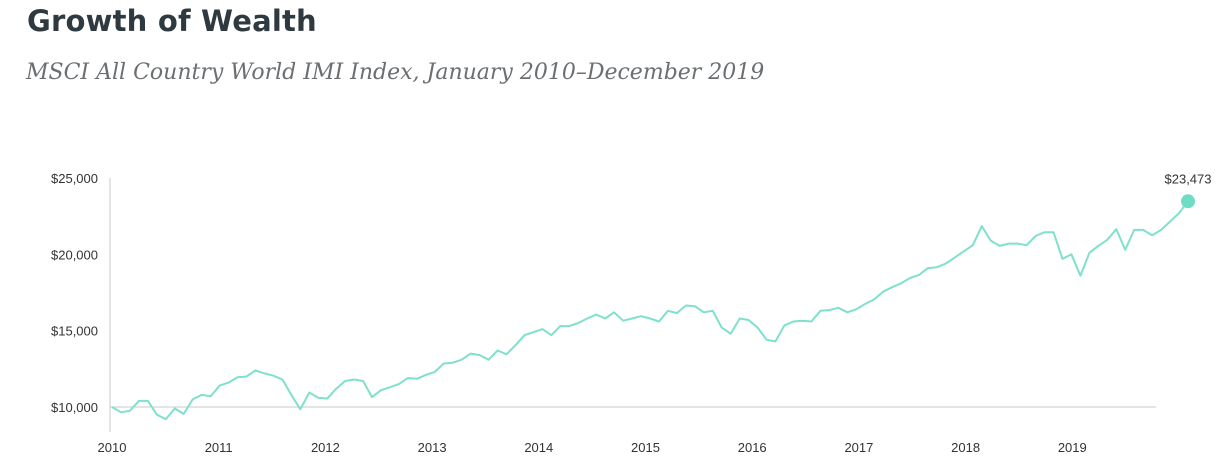  I want to click on x-axis: 2010 2011 2012 2013 2014 2015 2016 2017 2018 2019, so click(627, 430).